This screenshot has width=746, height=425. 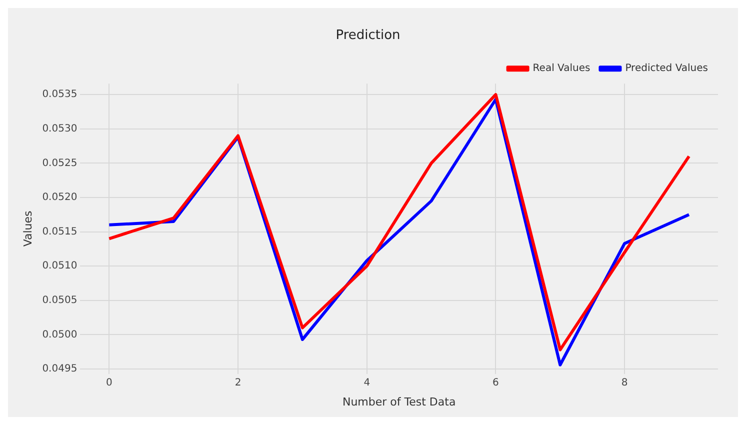 I want to click on y-tick-label: 0.0520, so click(x=60, y=198).